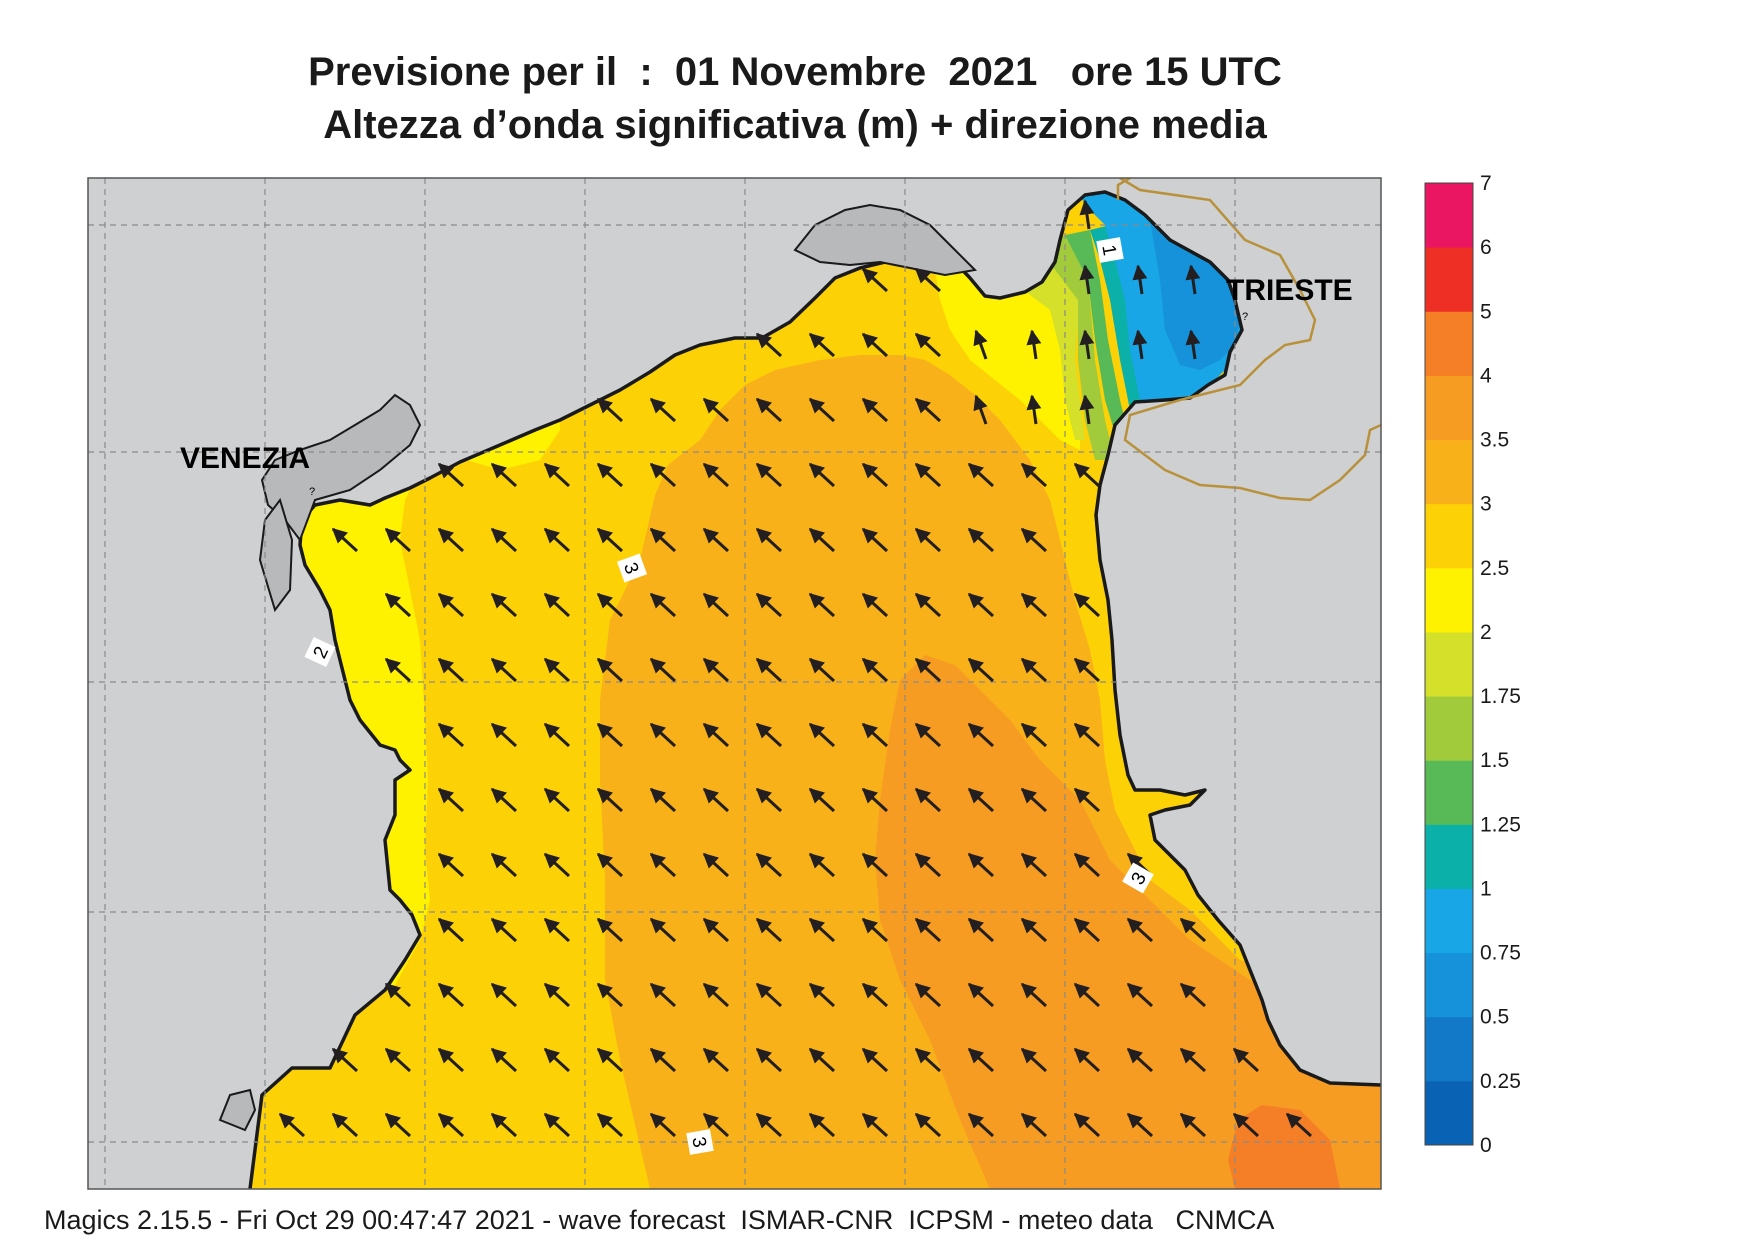  I want to click on legend-tick-label: 1, so click(1486, 888).